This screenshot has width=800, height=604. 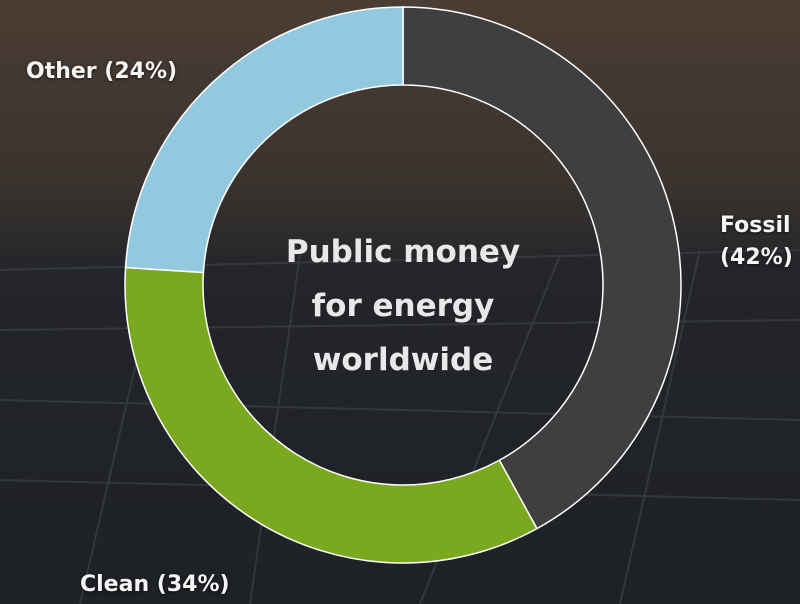 What do you see at coordinates (756, 241) in the screenshot?
I see `segment-label: Fossil (42%)` at bounding box center [756, 241].